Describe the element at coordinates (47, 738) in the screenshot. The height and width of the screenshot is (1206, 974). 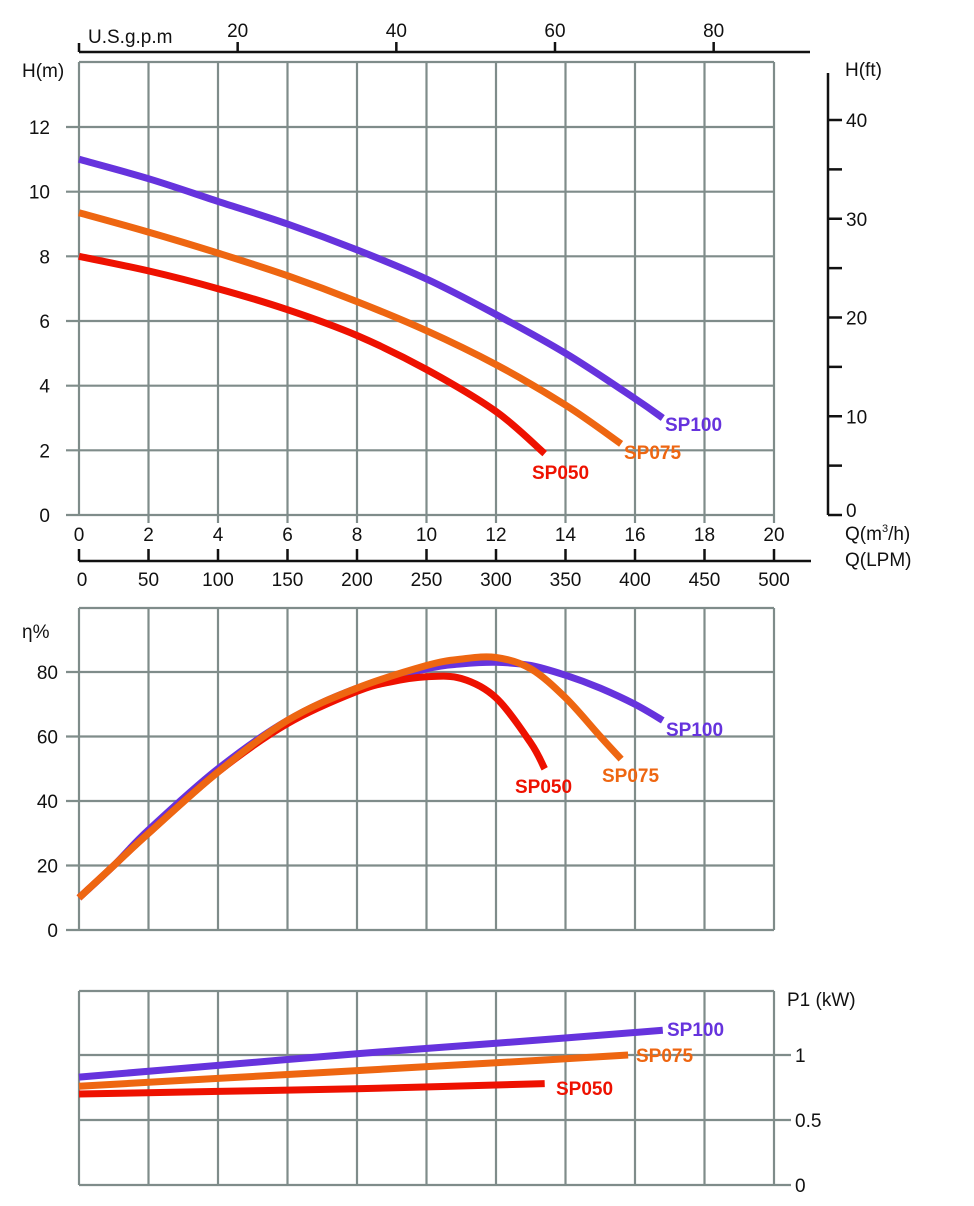
I see `eff-y-tick-label: 60` at that location.